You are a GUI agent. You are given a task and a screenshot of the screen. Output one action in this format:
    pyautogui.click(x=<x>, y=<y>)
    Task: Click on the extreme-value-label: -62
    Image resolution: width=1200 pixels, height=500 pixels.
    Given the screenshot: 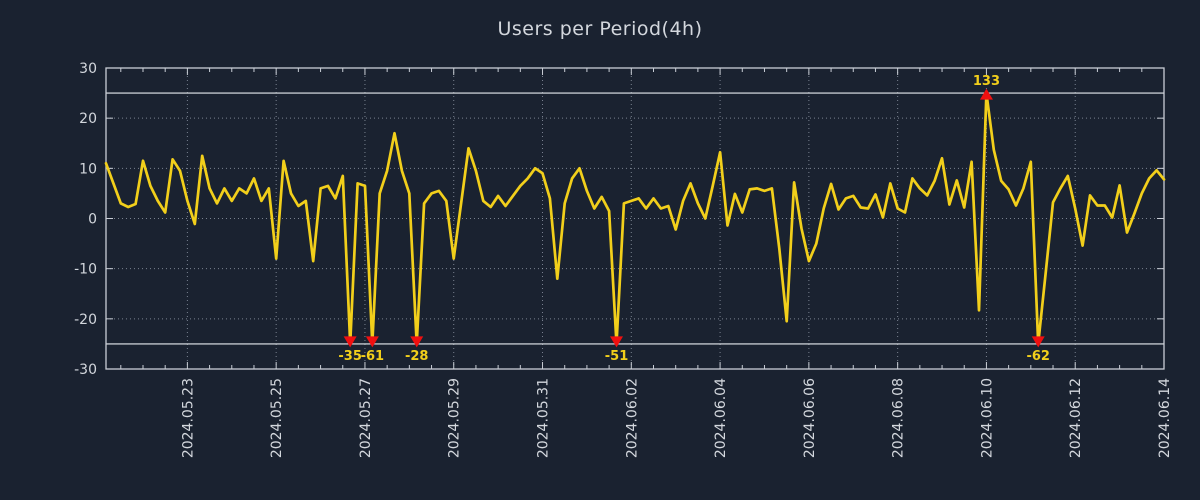 What is the action you would take?
    pyautogui.click(x=1038, y=356)
    